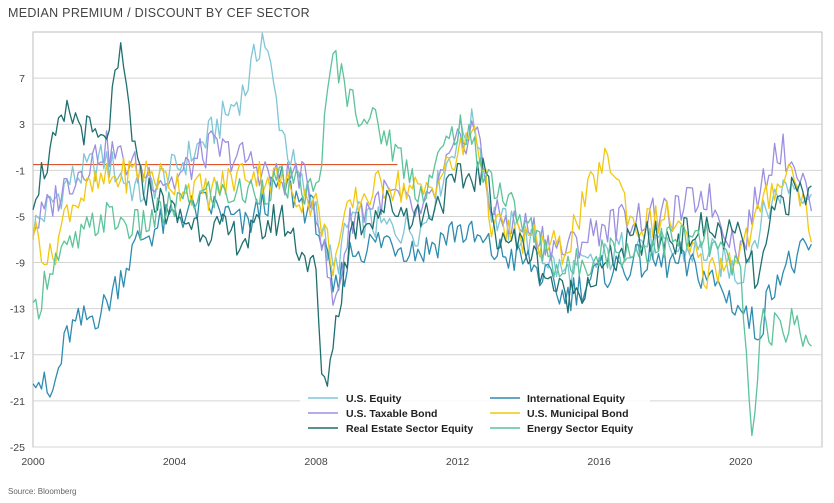  What do you see at coordinates (20, 171) in the screenshot?
I see `y-tick-label: -1` at bounding box center [20, 171].